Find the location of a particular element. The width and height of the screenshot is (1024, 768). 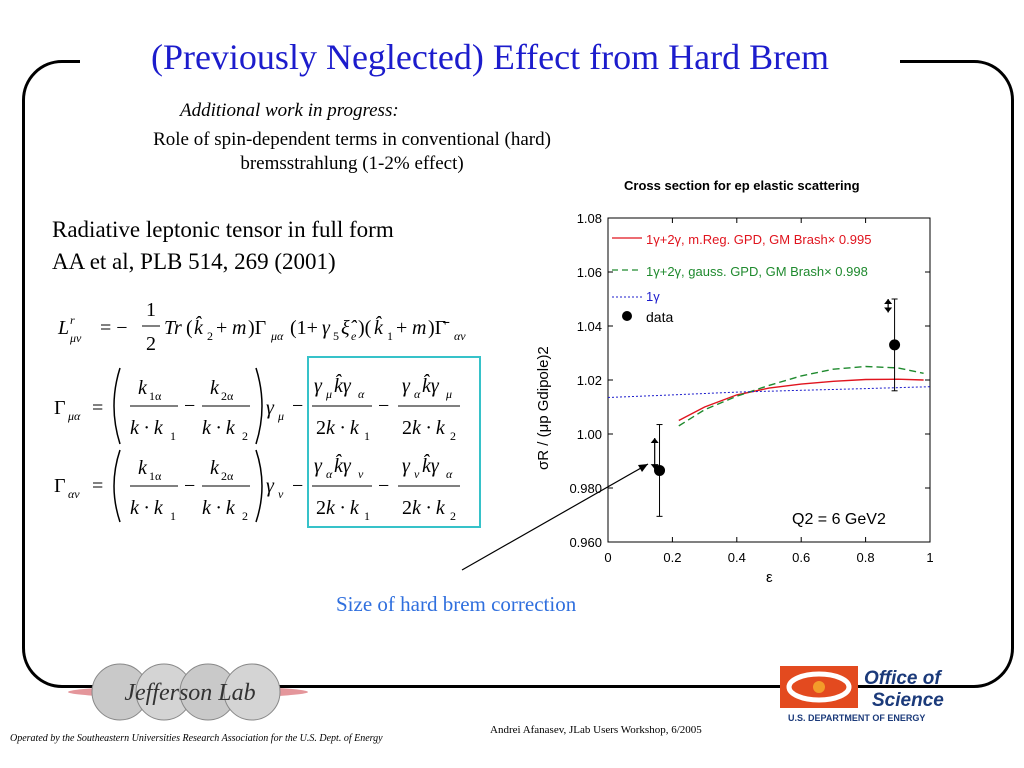

y-tick-label: 1.00 is located at coordinates (589, 434).